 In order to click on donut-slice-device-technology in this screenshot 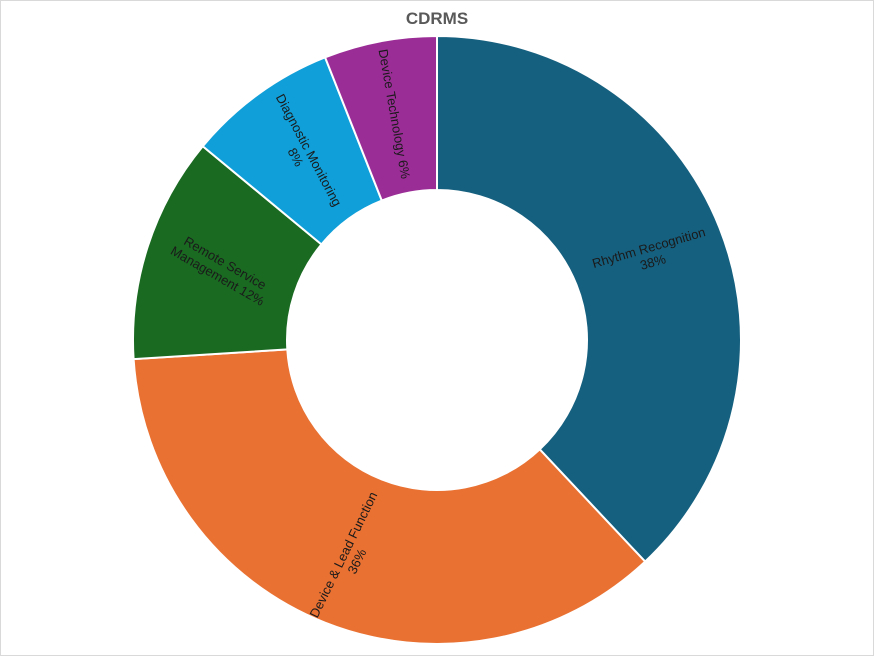, I will do `click(380, 118)`.